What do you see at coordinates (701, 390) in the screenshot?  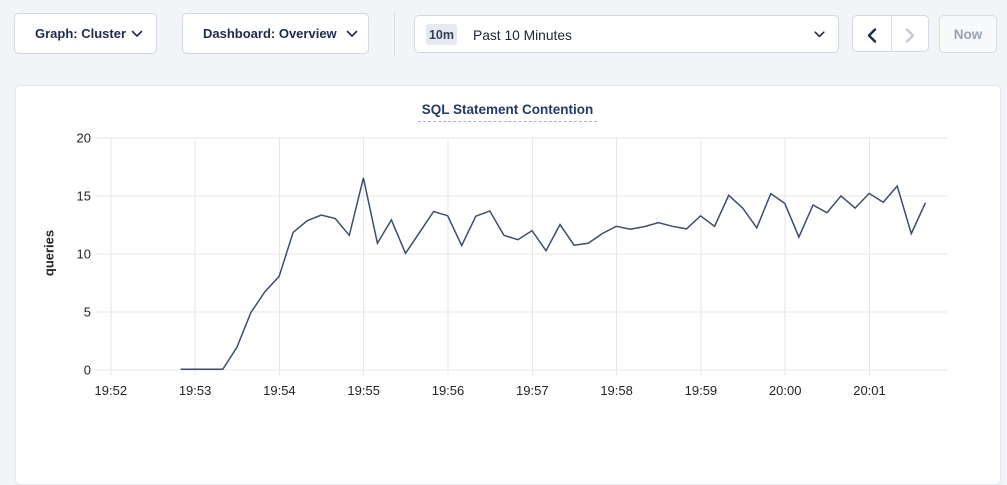 I see `svg-text: 19:59` at bounding box center [701, 390].